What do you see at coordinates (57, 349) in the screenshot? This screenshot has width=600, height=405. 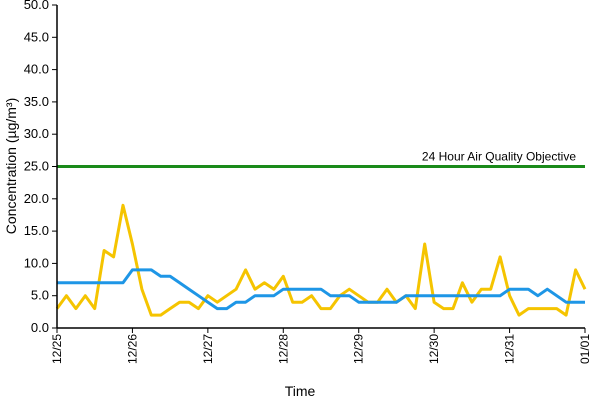 I see `x-tick-label: 12/25` at bounding box center [57, 349].